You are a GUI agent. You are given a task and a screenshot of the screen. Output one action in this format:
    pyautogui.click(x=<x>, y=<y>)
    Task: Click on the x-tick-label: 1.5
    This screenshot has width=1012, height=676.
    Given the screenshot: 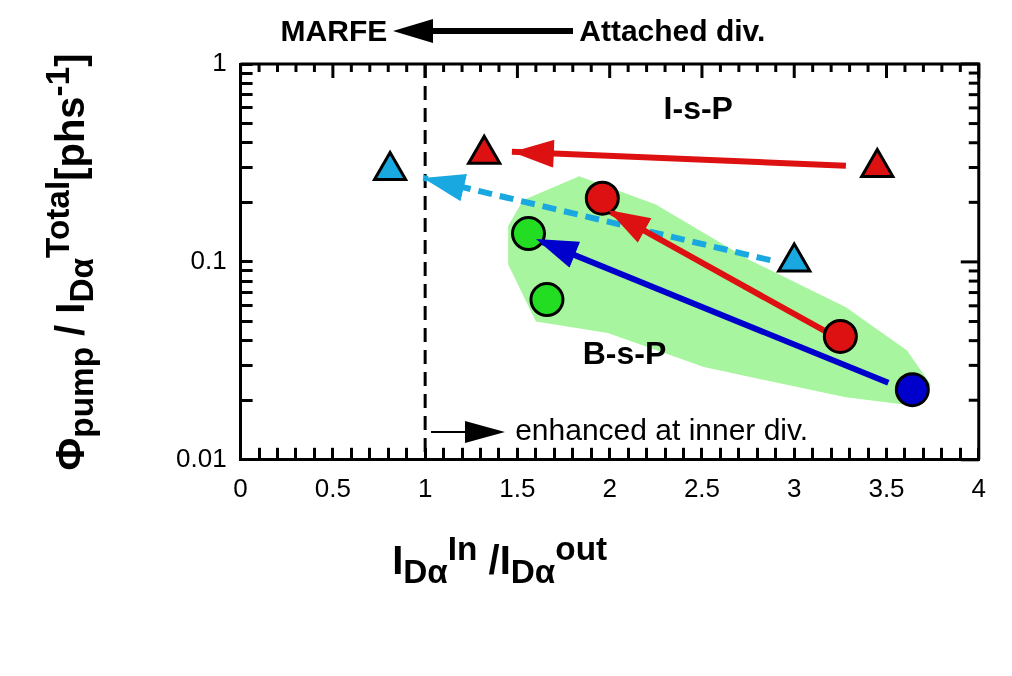 What is the action you would take?
    pyautogui.click(x=517, y=487)
    